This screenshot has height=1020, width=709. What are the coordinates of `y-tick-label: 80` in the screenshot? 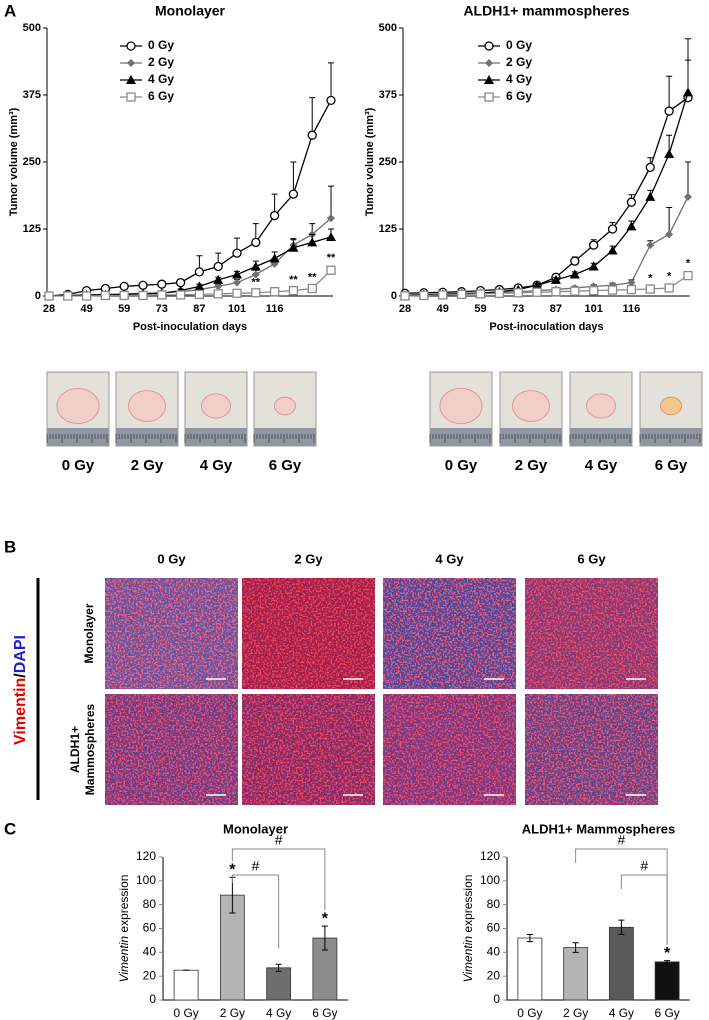 It's located at (494, 904).